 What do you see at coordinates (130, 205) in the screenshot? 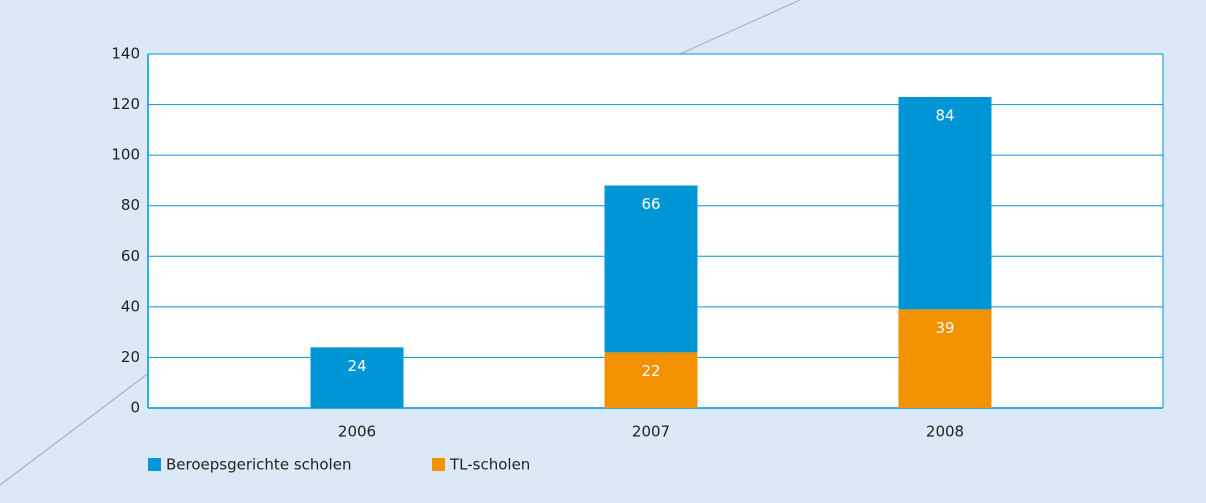
I see `y-tick-label: 80` at bounding box center [130, 205].